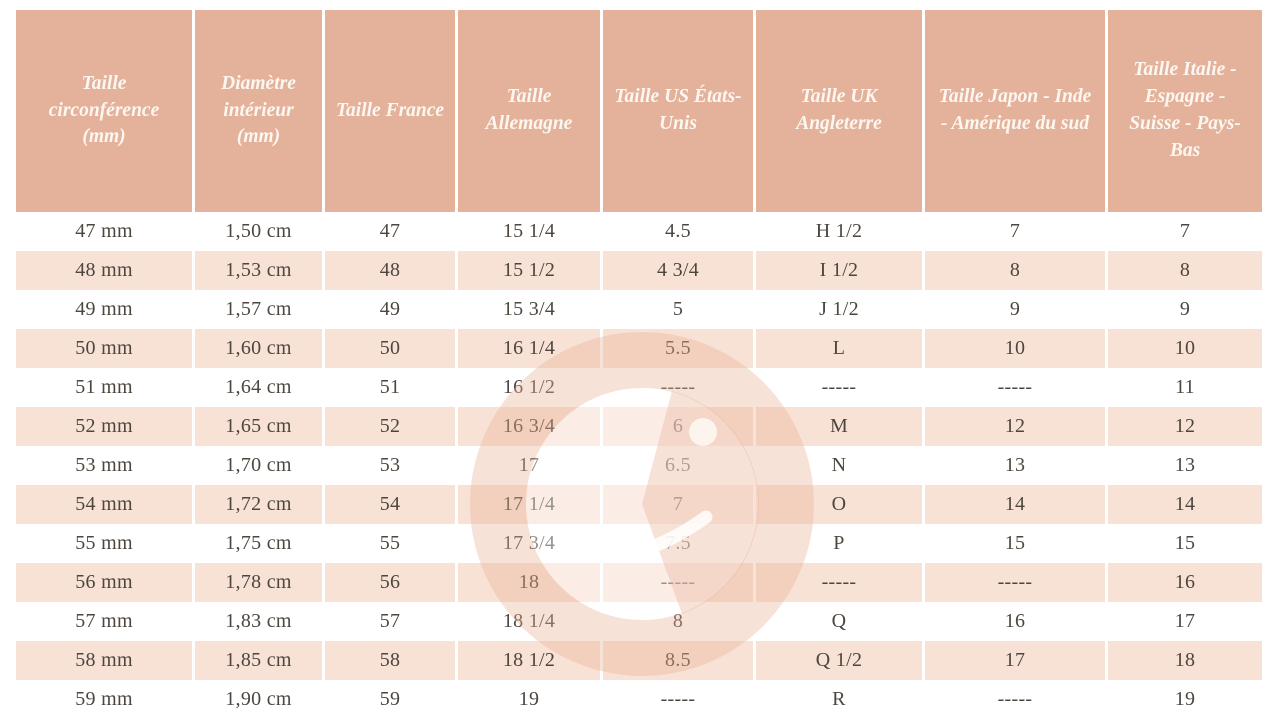 This screenshot has height=720, width=1280. I want to click on table-cell: H 1/2, so click(837, 231).